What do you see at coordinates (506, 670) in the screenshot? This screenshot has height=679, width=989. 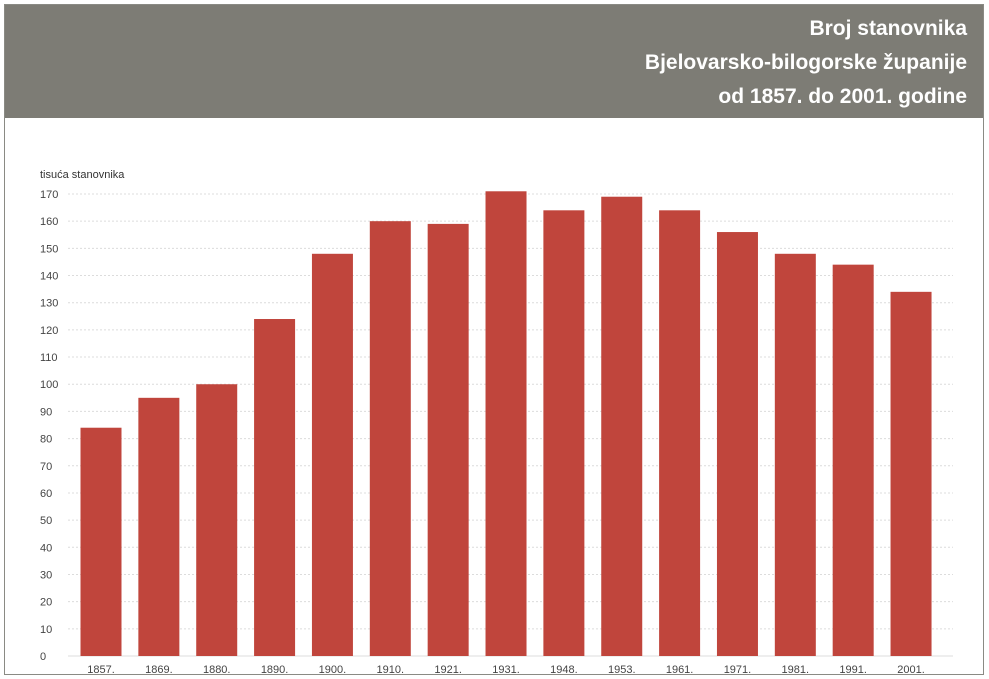 I see `x-tick-label: 1931.` at bounding box center [506, 670].